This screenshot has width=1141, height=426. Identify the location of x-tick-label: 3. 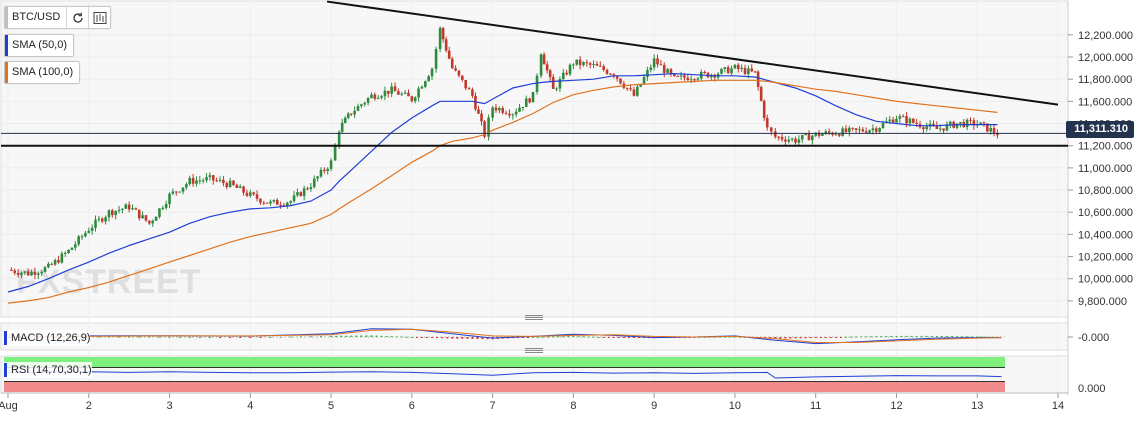
(169, 406).